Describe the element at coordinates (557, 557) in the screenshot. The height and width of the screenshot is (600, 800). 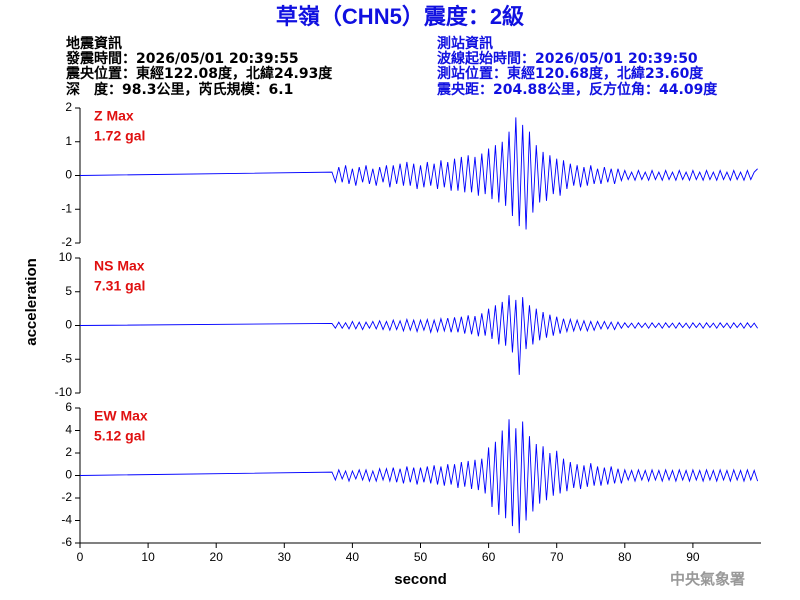
I see `x-tick-label: 70` at that location.